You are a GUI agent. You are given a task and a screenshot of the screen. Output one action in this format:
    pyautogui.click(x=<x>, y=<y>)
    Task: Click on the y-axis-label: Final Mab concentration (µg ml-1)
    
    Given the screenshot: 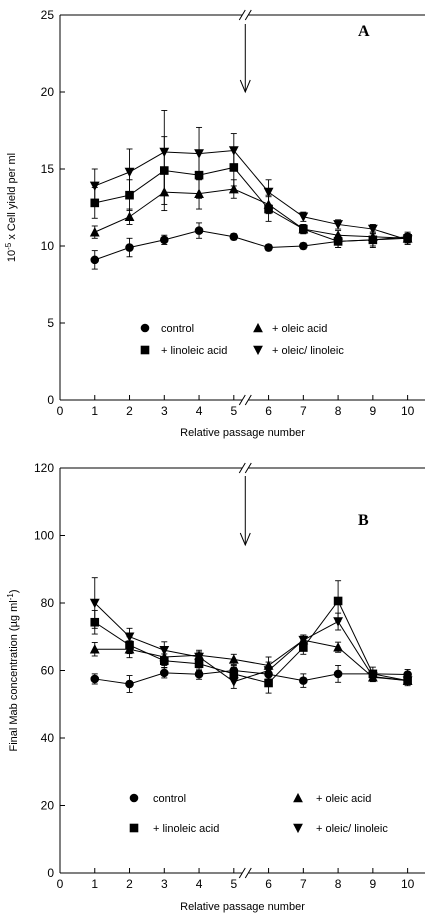 What is the action you would take?
    pyautogui.click(x=13, y=670)
    